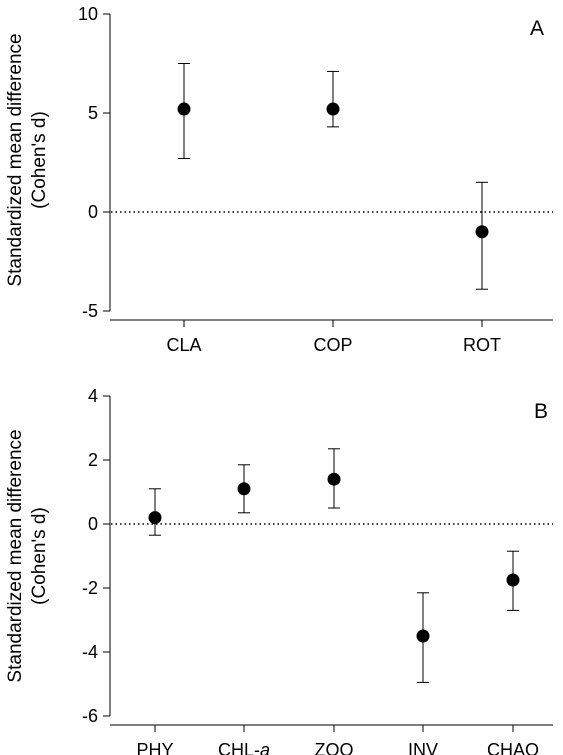 The width and height of the screenshot is (563, 755). What do you see at coordinates (332, 345) in the screenshot?
I see `x-tick-label: COP` at bounding box center [332, 345].